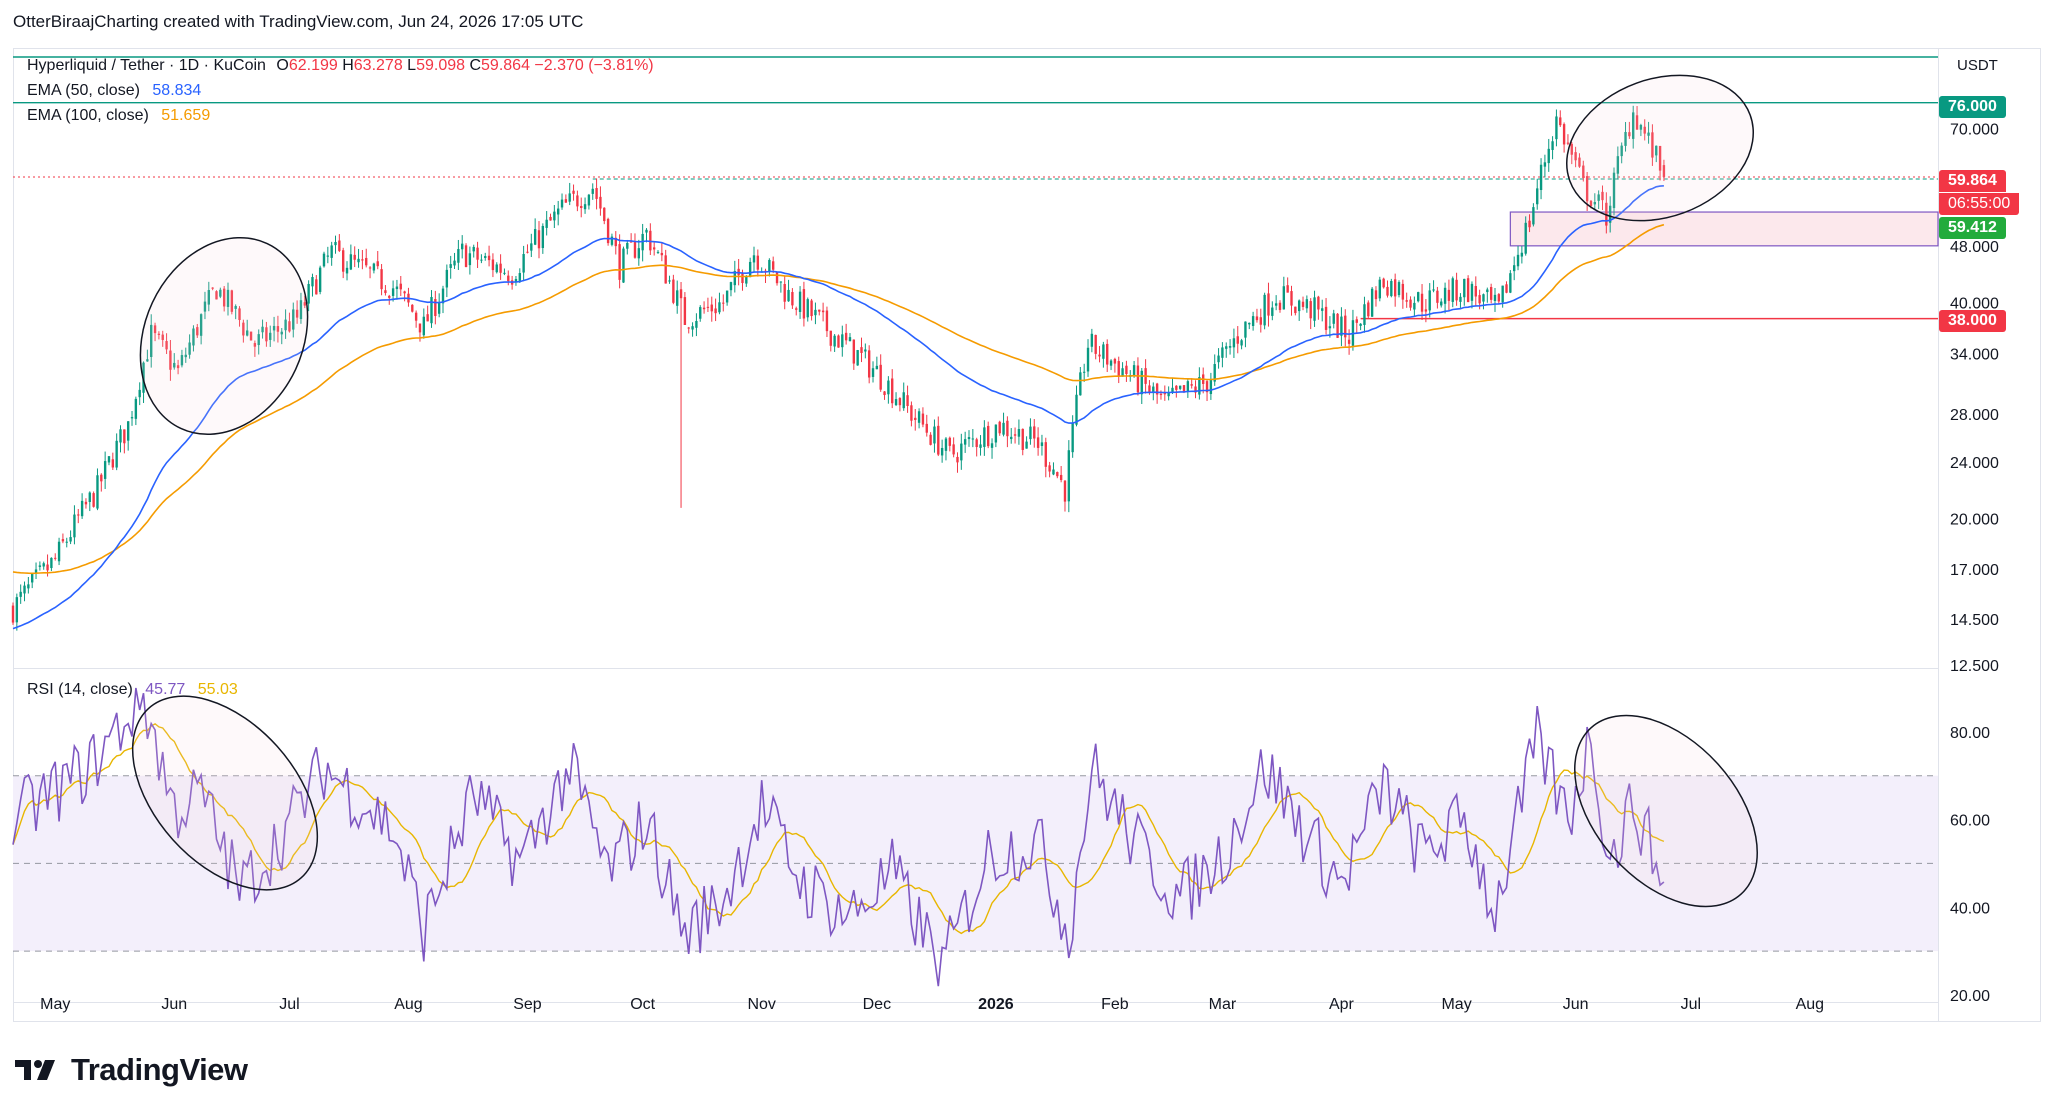  Describe the element at coordinates (282, 65) in the screenshot. I see `open-label: O` at that location.